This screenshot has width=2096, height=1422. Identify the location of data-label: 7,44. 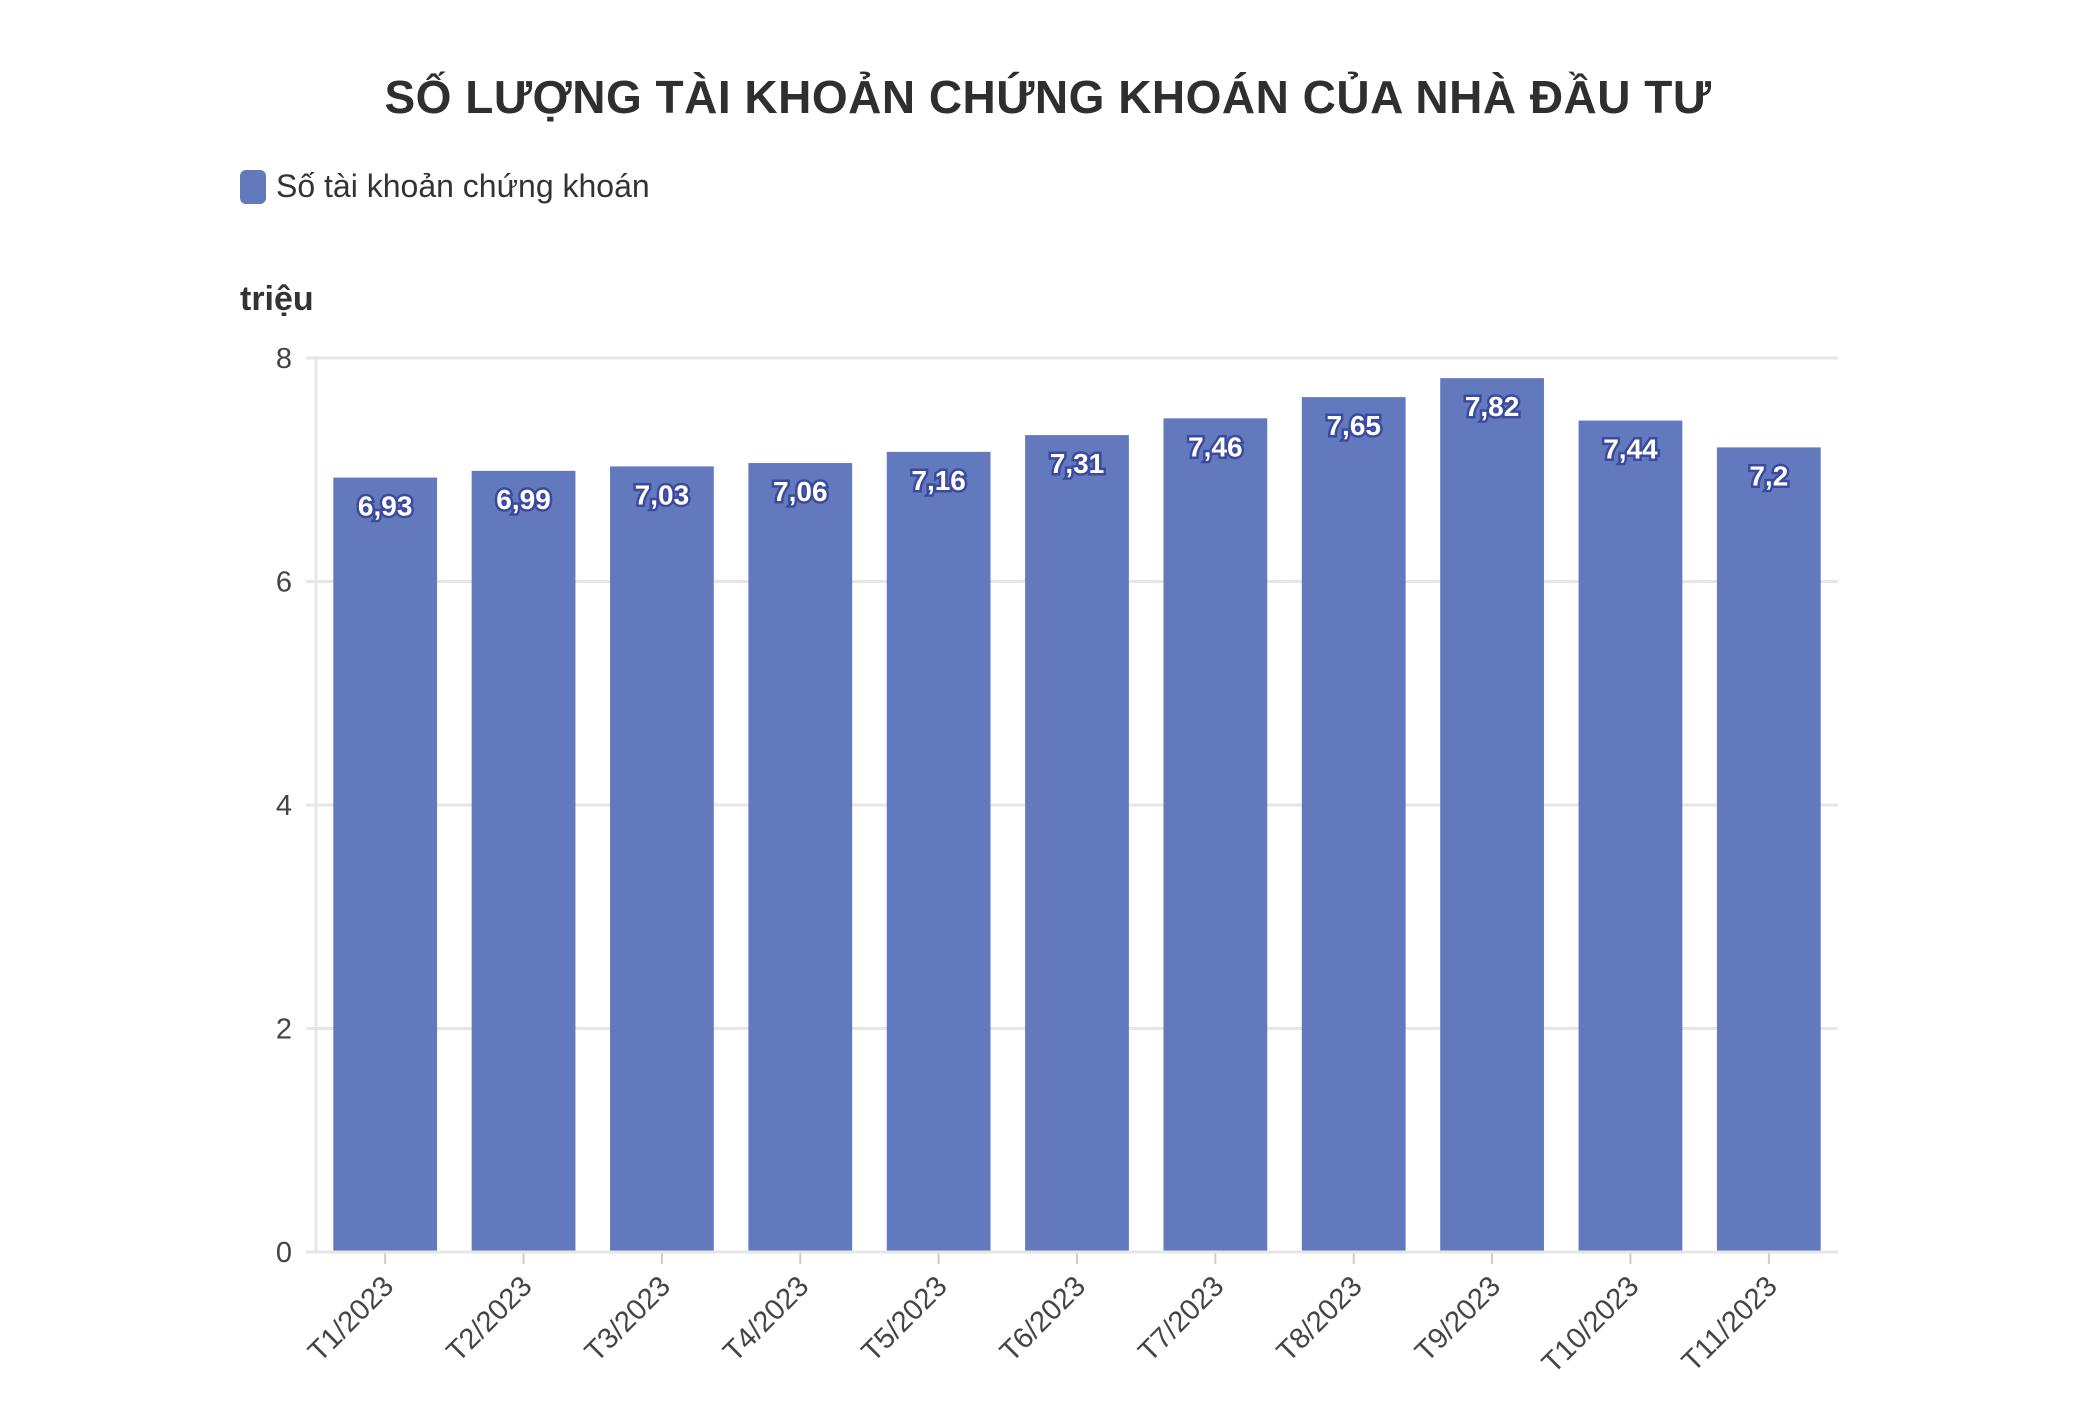
(1630, 449).